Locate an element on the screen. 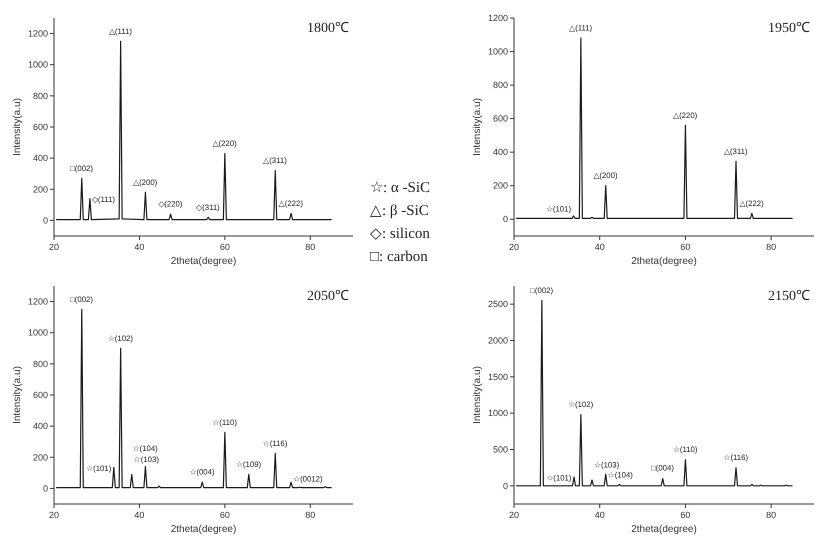  y-tick-label: 500 is located at coordinates (500, 449).